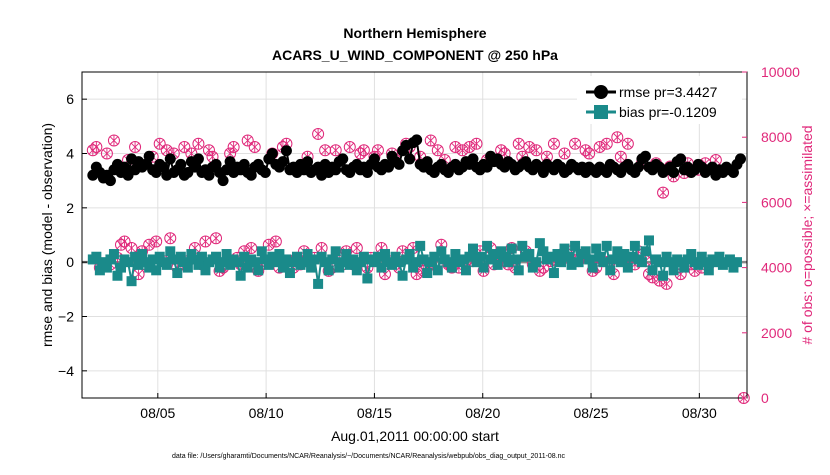 The height and width of the screenshot is (475, 830). I want to click on right-tick-label: 6000, so click(776, 202).